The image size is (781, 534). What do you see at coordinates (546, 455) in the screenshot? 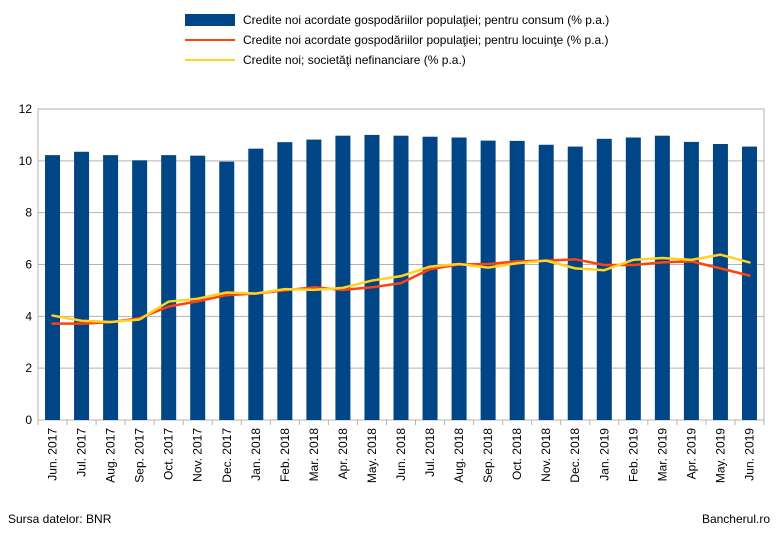
I see `x-tick-label: Nov. 2018` at bounding box center [546, 455].